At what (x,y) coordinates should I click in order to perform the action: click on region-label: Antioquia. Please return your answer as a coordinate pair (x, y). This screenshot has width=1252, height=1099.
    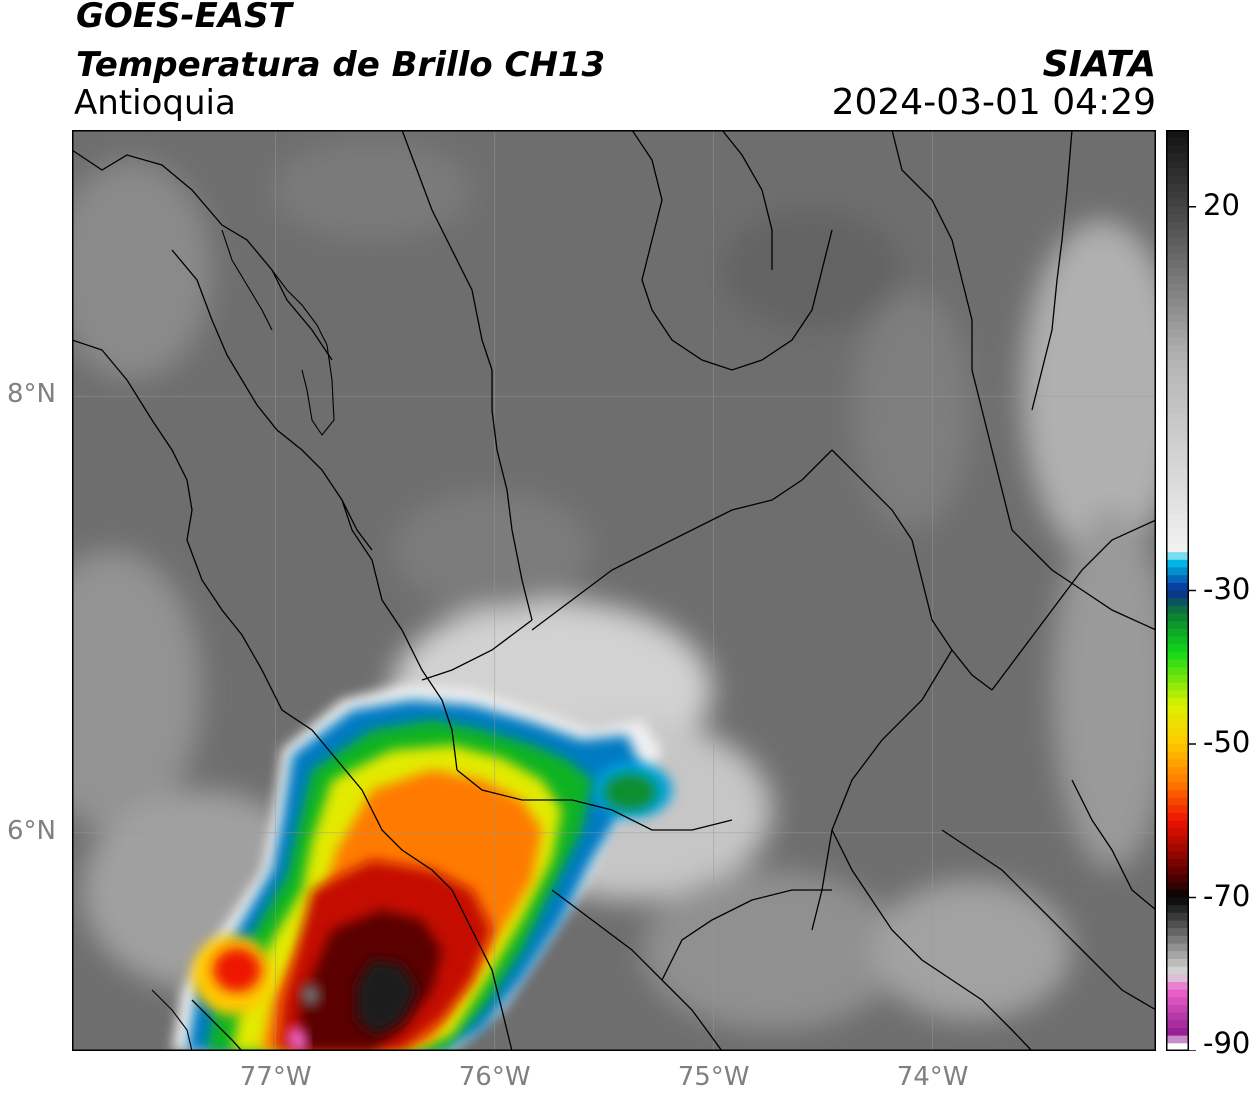
    Looking at the image, I should click on (155, 103).